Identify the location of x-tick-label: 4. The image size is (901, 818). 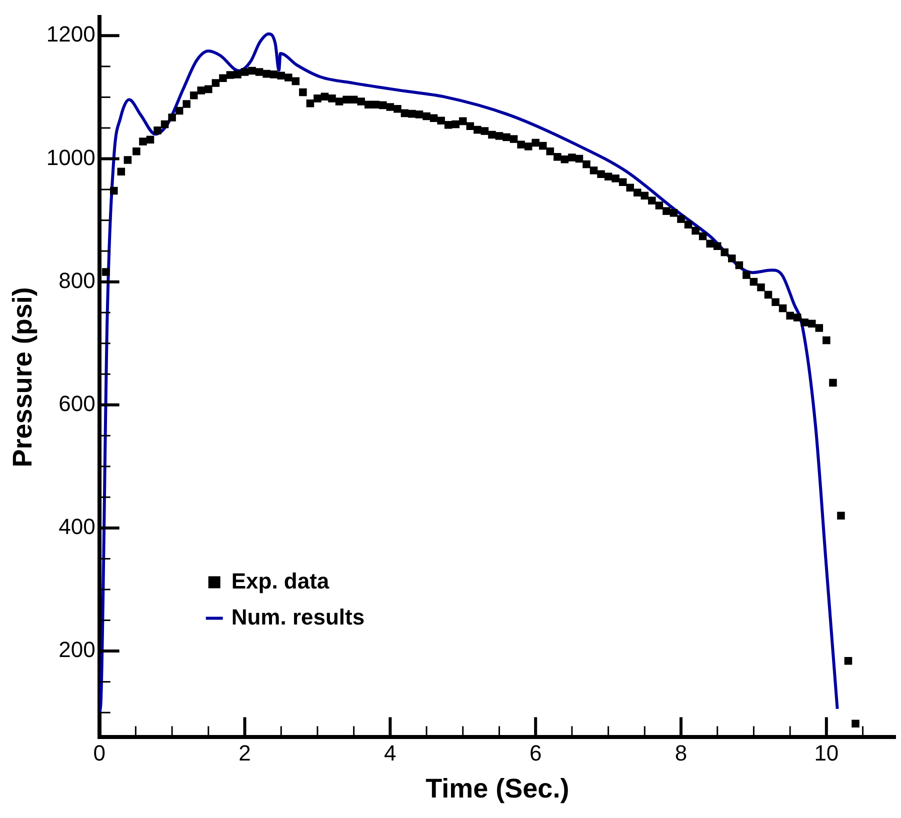
(390, 753).